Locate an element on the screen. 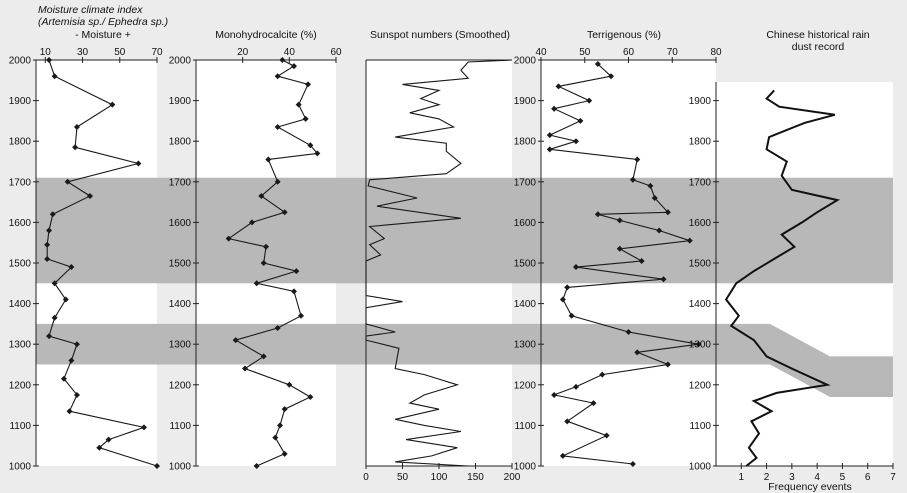  panel-title: Terrigenous (%) is located at coordinates (624, 35).